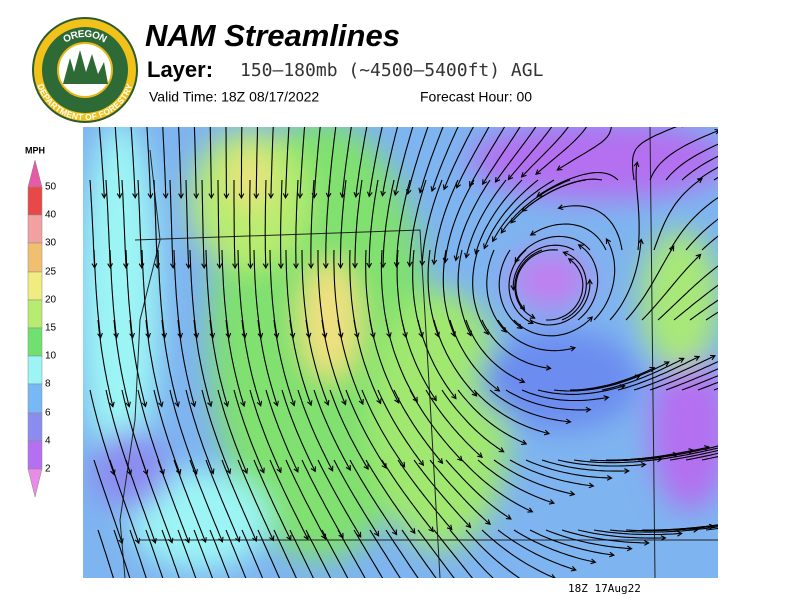  Describe the element at coordinates (392, 70) in the screenshot. I see `layer-value: 150–180mb (~4500–5400ft) AGL` at that location.